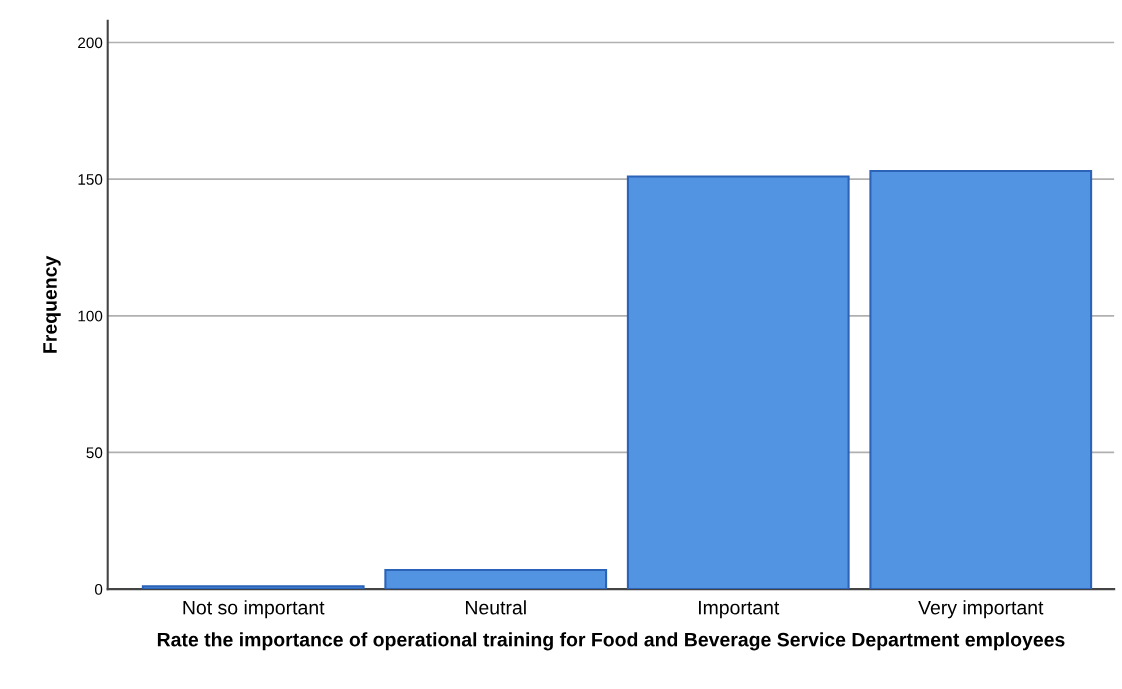  What do you see at coordinates (90, 43) in the screenshot?
I see `y-tick-label: 200` at bounding box center [90, 43].